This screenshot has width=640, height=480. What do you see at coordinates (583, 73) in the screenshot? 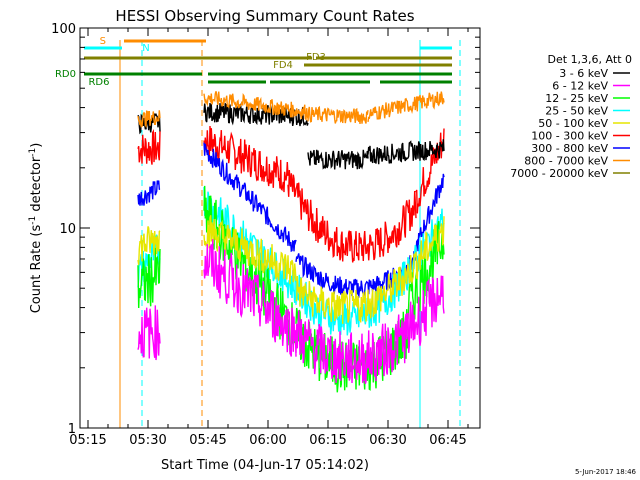
I see `legend-label: 3 - 6 keV` at bounding box center [583, 73].